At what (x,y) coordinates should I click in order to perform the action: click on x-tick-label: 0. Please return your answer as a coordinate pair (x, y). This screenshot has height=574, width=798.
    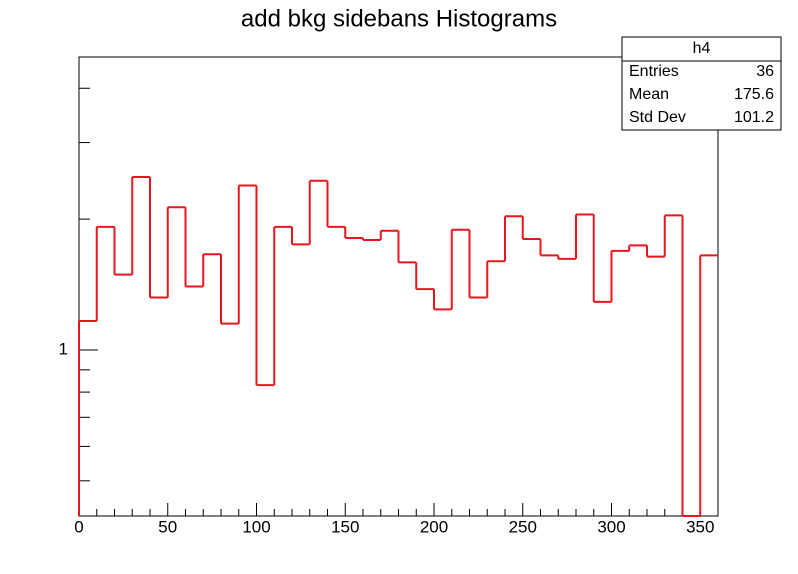
    Looking at the image, I should click on (78, 526).